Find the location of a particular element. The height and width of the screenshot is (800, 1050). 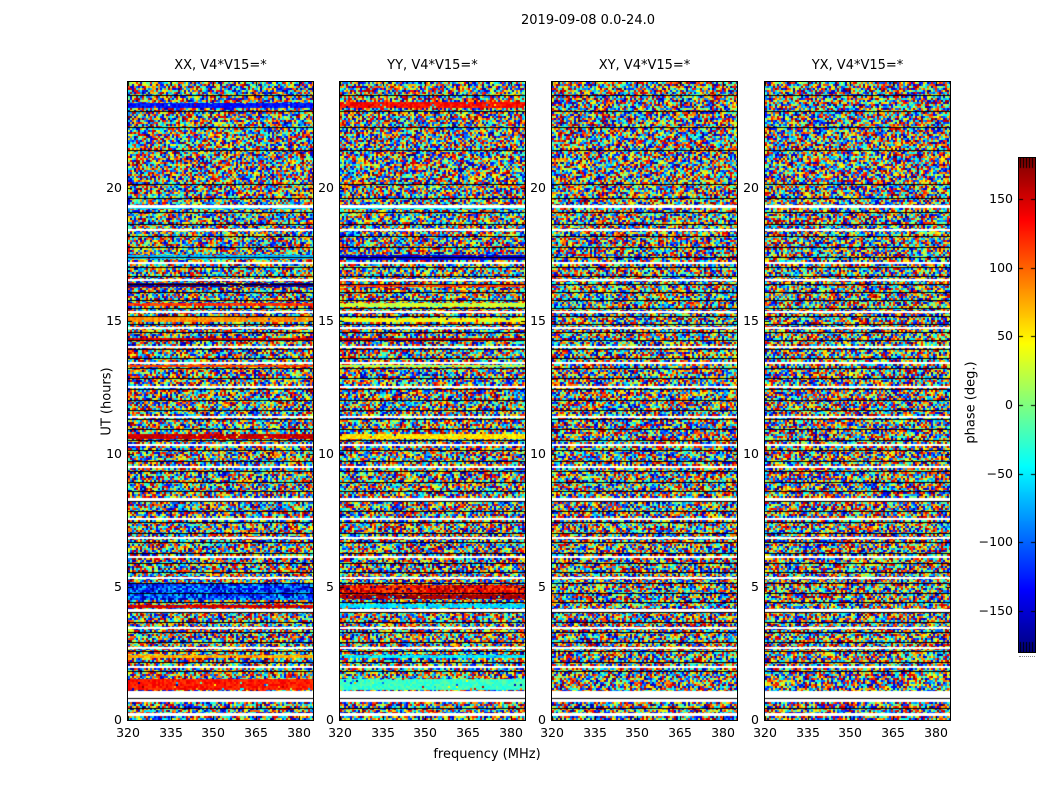

panel-title-yx: YX, V4*V15=* is located at coordinates (857, 65).